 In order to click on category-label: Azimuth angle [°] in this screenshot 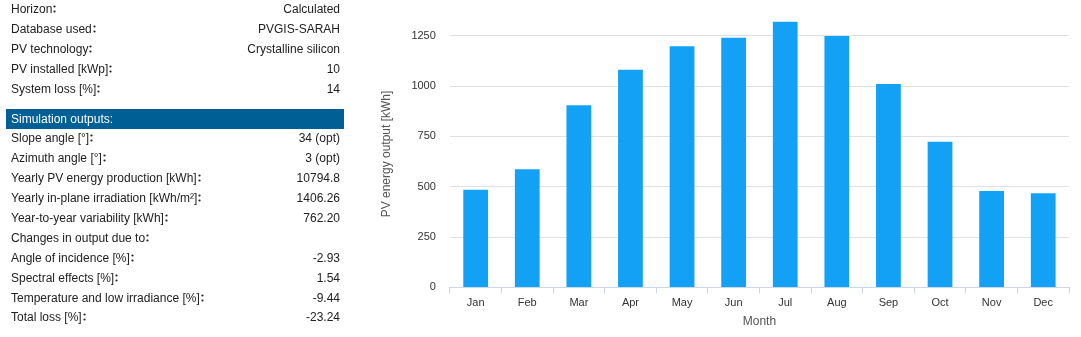, I will do `click(56, 158)`.